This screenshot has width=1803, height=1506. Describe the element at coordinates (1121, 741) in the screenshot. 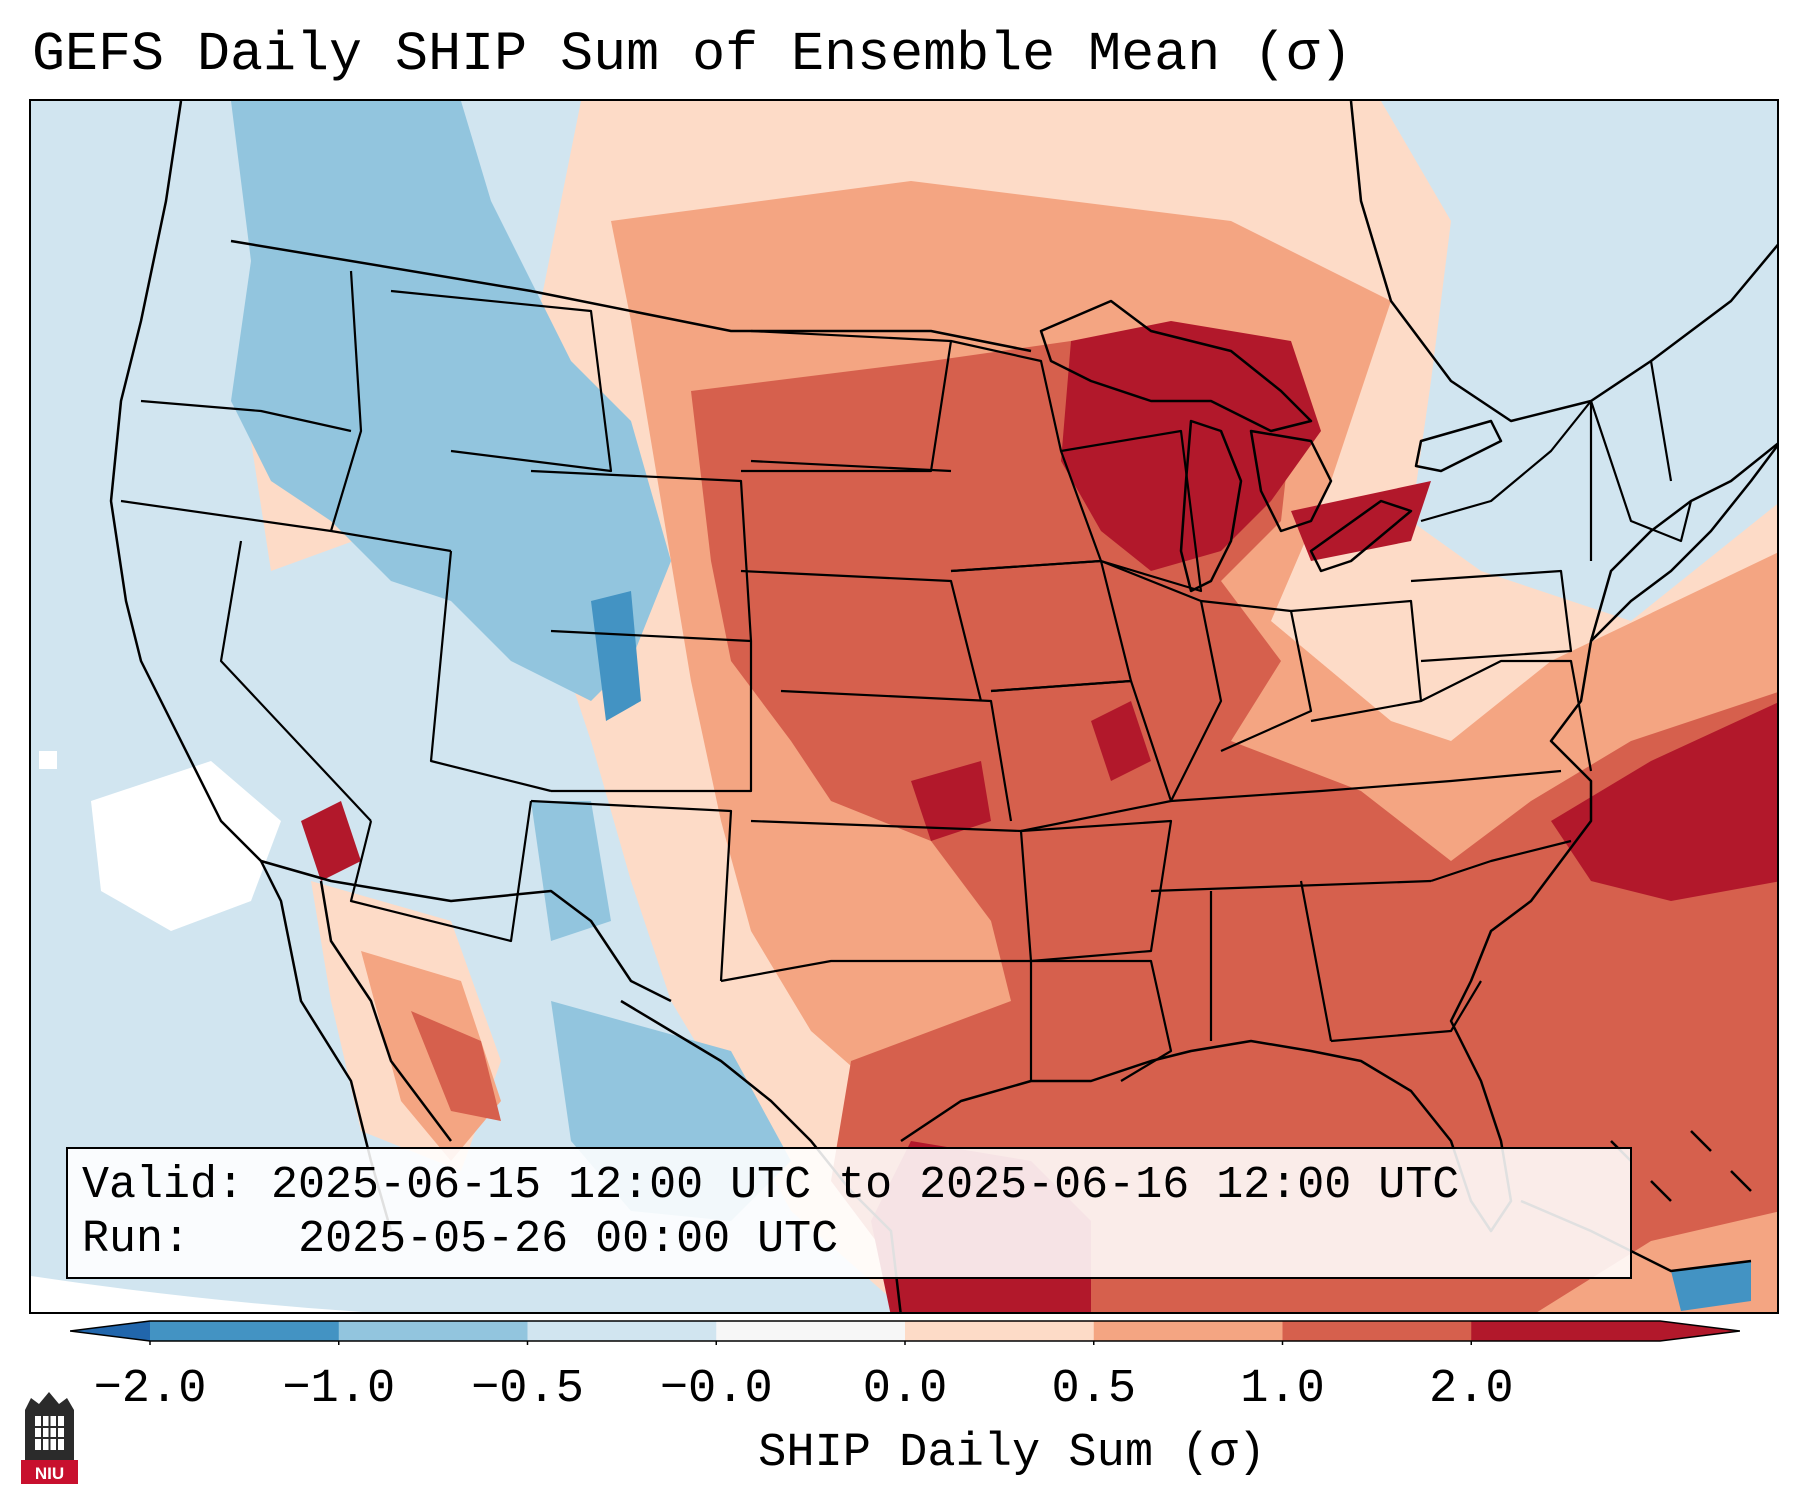

I see `extreme-positive-midwest` at that location.